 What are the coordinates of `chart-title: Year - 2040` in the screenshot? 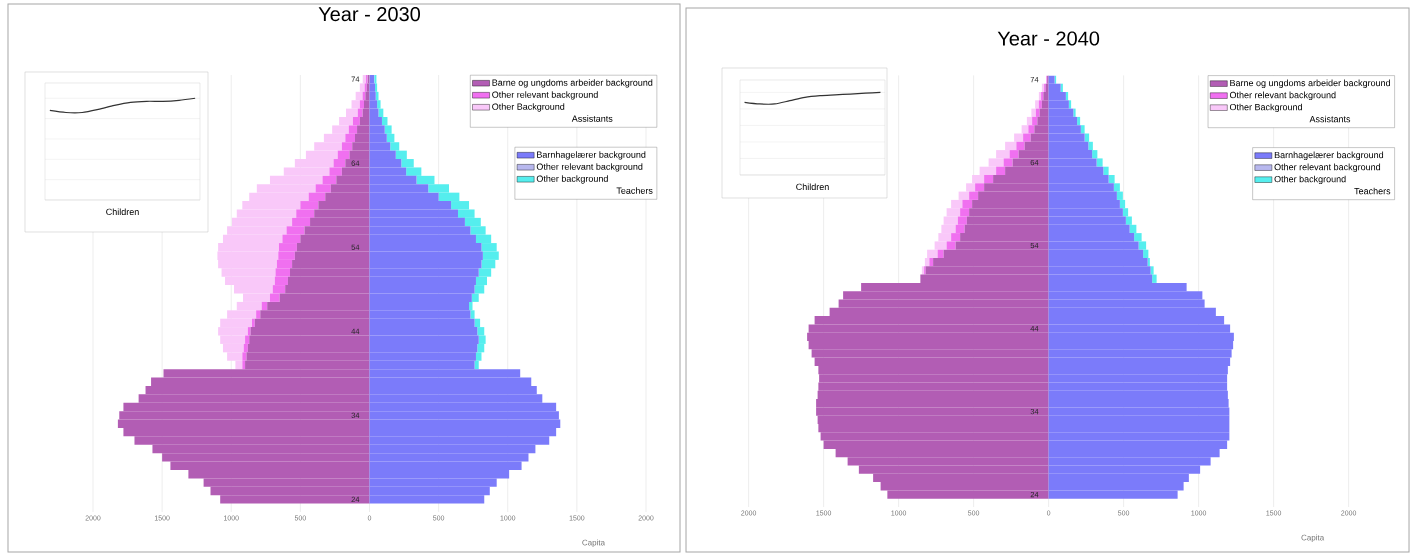 It's located at (1048, 38).